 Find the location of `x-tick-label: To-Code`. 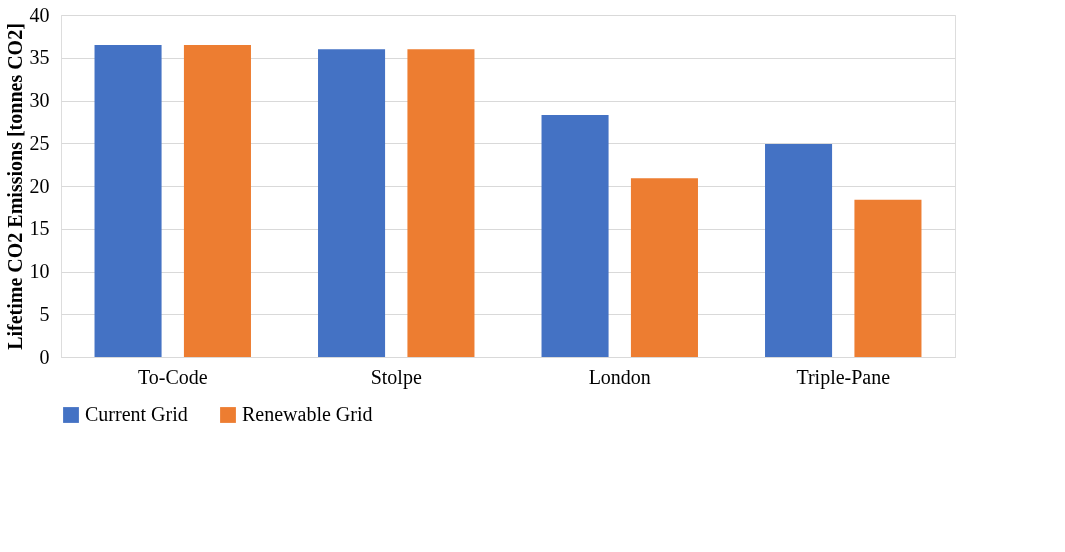

x-tick-label: To-Code is located at coordinates (172, 376).